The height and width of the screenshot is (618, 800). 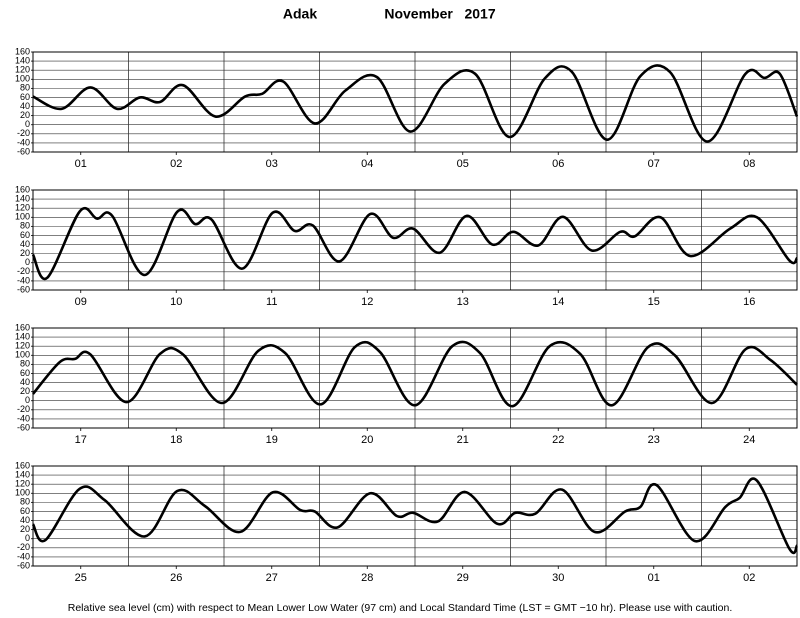 I want to click on day-label: 13, so click(x=463, y=302).